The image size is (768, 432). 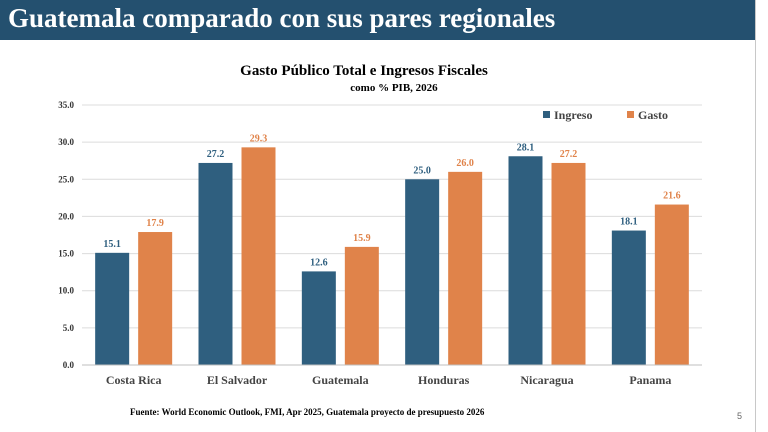 I want to click on data-label: 28.1, so click(x=526, y=147).